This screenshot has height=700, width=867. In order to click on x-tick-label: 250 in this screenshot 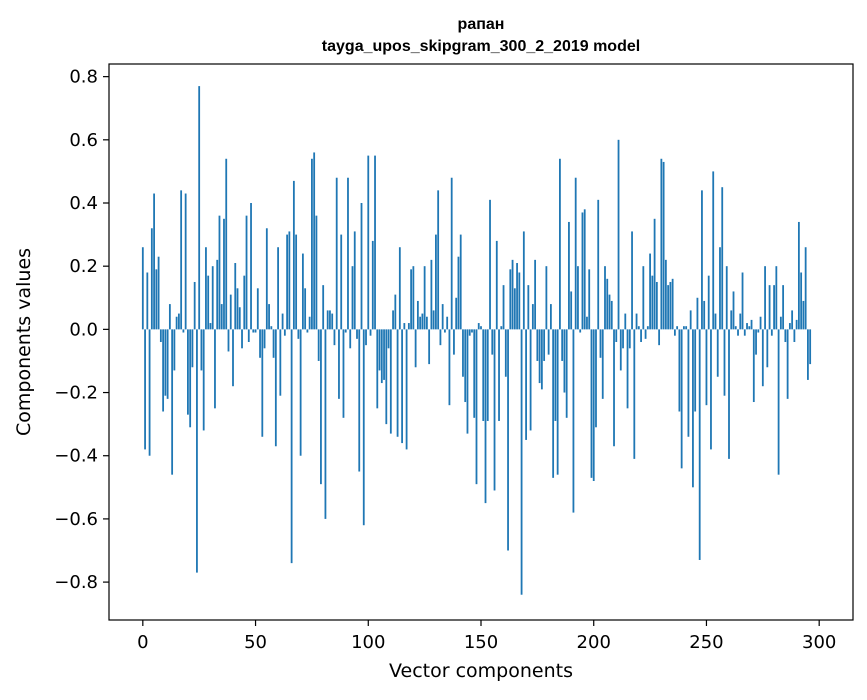, I will do `click(706, 642)`.